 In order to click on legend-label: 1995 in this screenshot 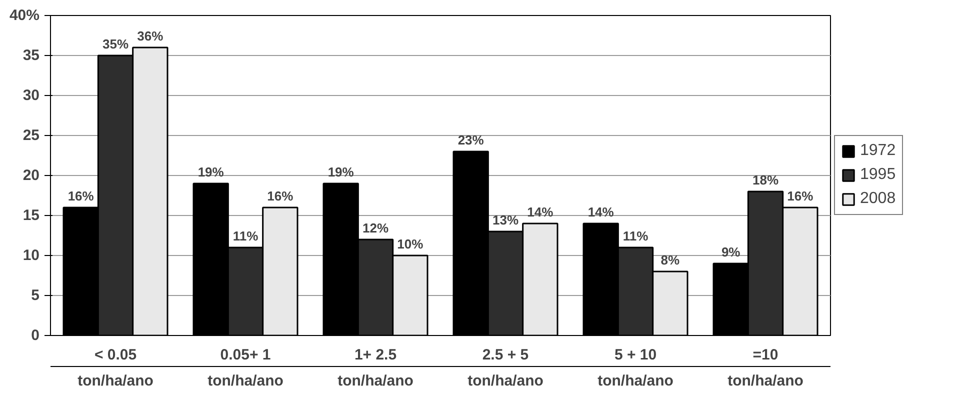, I will do `click(878, 175)`.